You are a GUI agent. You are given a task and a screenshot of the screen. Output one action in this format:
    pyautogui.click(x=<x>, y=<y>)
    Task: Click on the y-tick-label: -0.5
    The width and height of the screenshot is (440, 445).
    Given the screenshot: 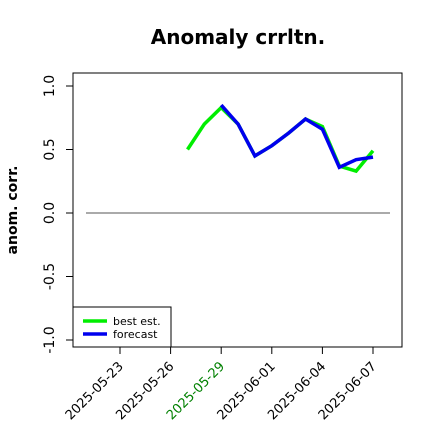 What is the action you would take?
    pyautogui.click(x=50, y=276)
    